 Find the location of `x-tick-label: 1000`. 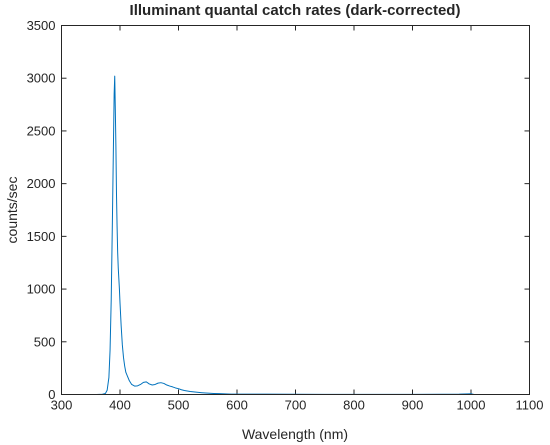

x-tick-label: 1000 is located at coordinates (471, 405).